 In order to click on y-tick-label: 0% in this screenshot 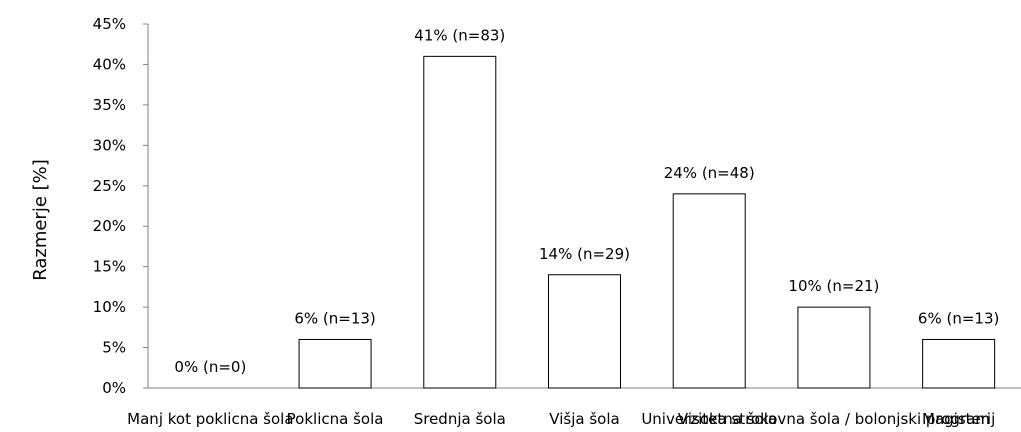, I will do `click(114, 388)`.